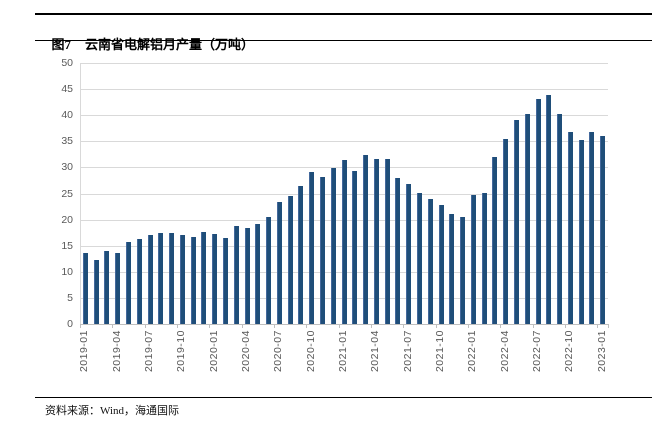 Image resolution: width=658 pixels, height=429 pixels. I want to click on figure-title: 图7 云南省电解铝月产量（万吨）, so click(150, 35).